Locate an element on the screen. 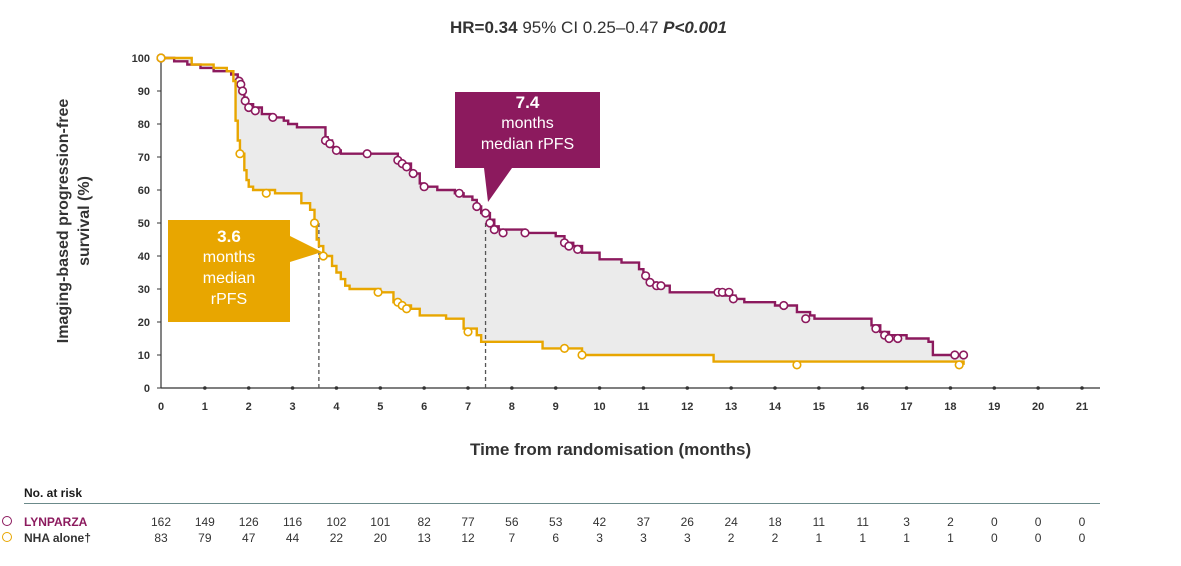  risk-value: 82 is located at coordinates (424, 522).